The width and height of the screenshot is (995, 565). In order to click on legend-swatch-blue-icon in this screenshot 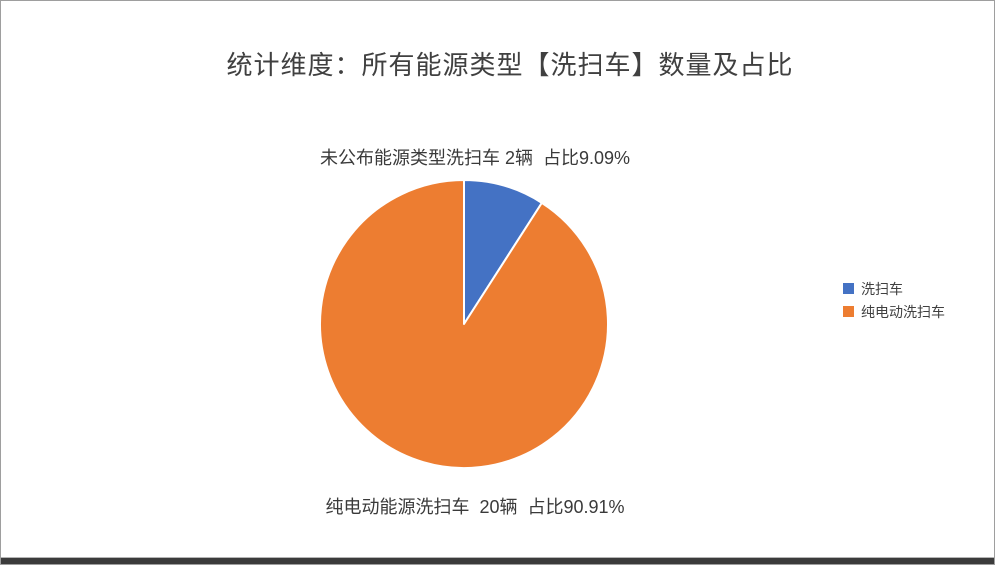, I will do `click(848, 288)`.